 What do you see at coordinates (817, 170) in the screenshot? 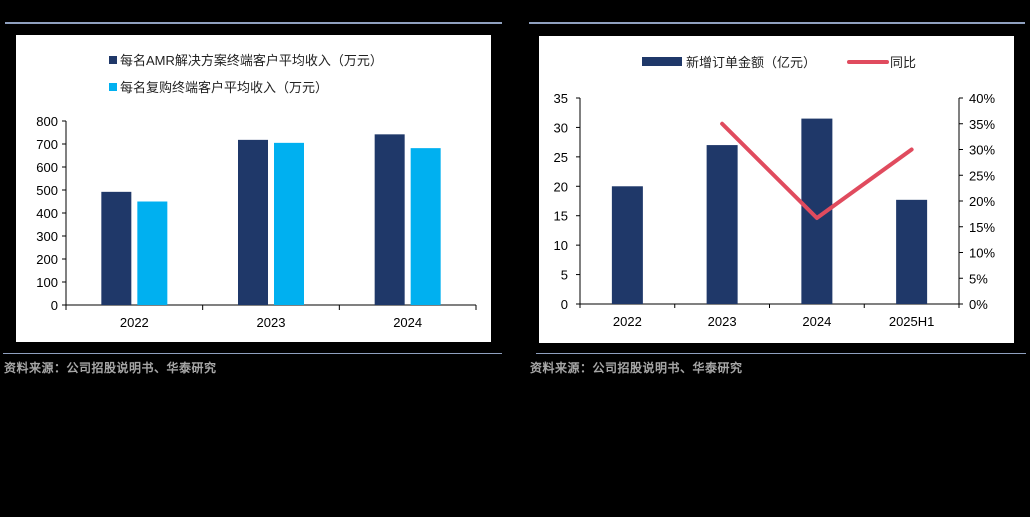
I see `yoy-line` at bounding box center [817, 170].